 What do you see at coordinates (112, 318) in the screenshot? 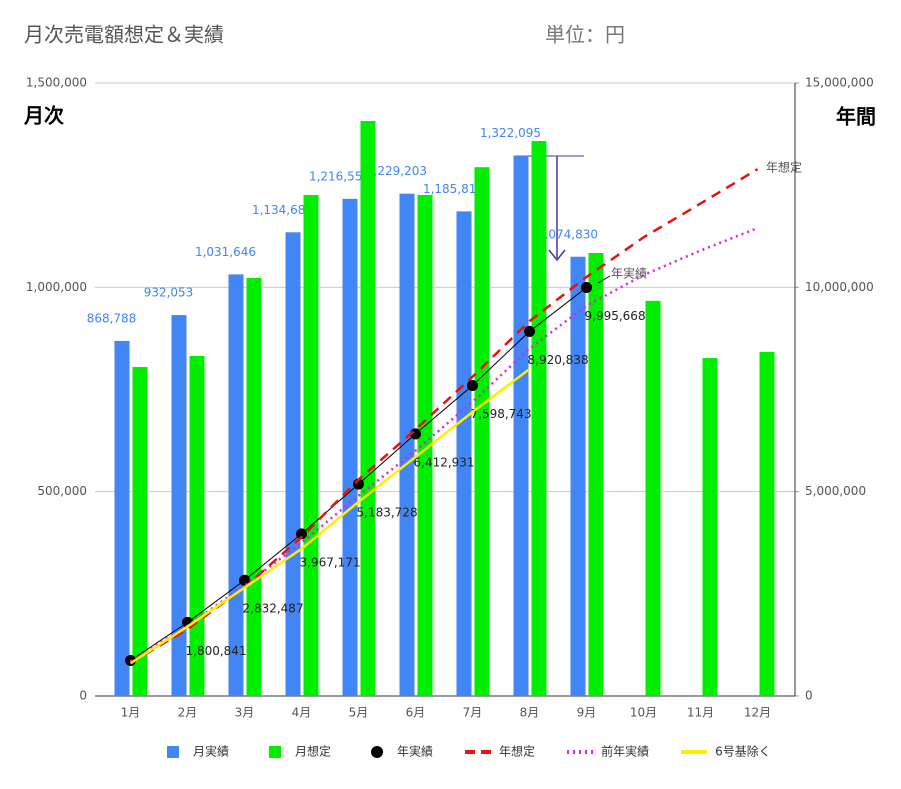
I see `bar-value-label: 868,788` at bounding box center [112, 318].